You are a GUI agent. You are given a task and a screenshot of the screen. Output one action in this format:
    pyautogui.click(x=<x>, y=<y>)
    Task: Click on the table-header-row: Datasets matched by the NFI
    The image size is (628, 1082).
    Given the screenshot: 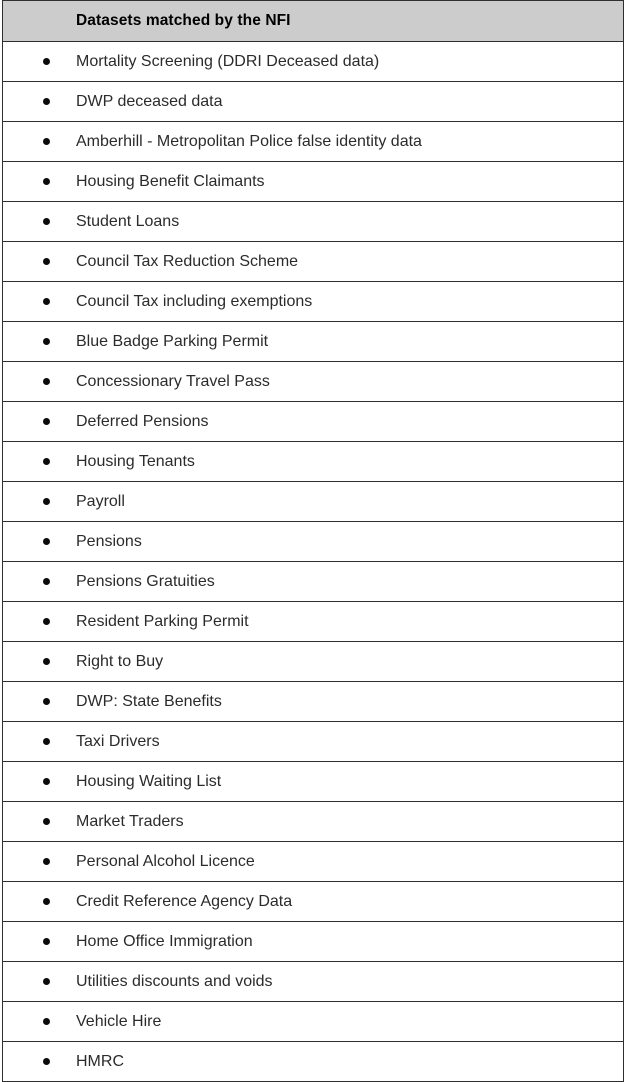 What is the action you would take?
    pyautogui.click(x=313, y=21)
    